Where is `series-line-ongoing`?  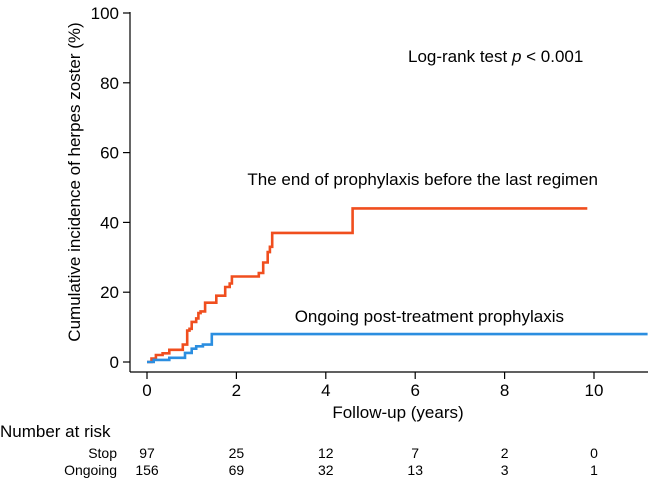 series-line-ongoing is located at coordinates (397, 348).